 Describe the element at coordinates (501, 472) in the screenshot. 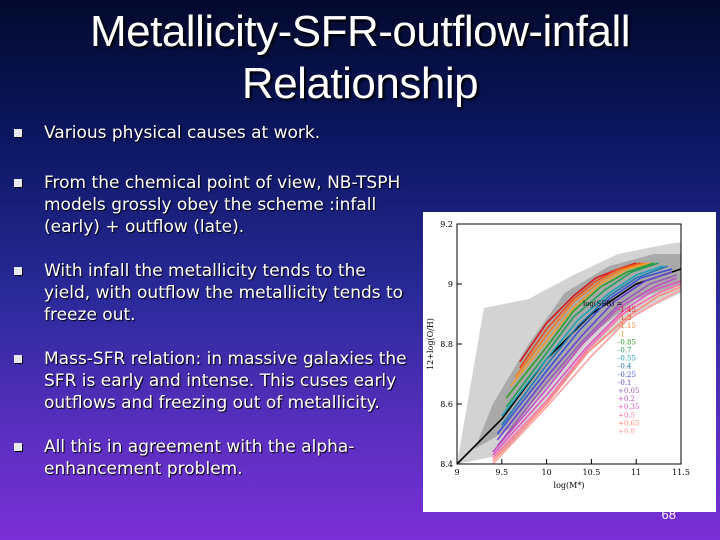

I see `x-tick-label: 9.5` at that location.